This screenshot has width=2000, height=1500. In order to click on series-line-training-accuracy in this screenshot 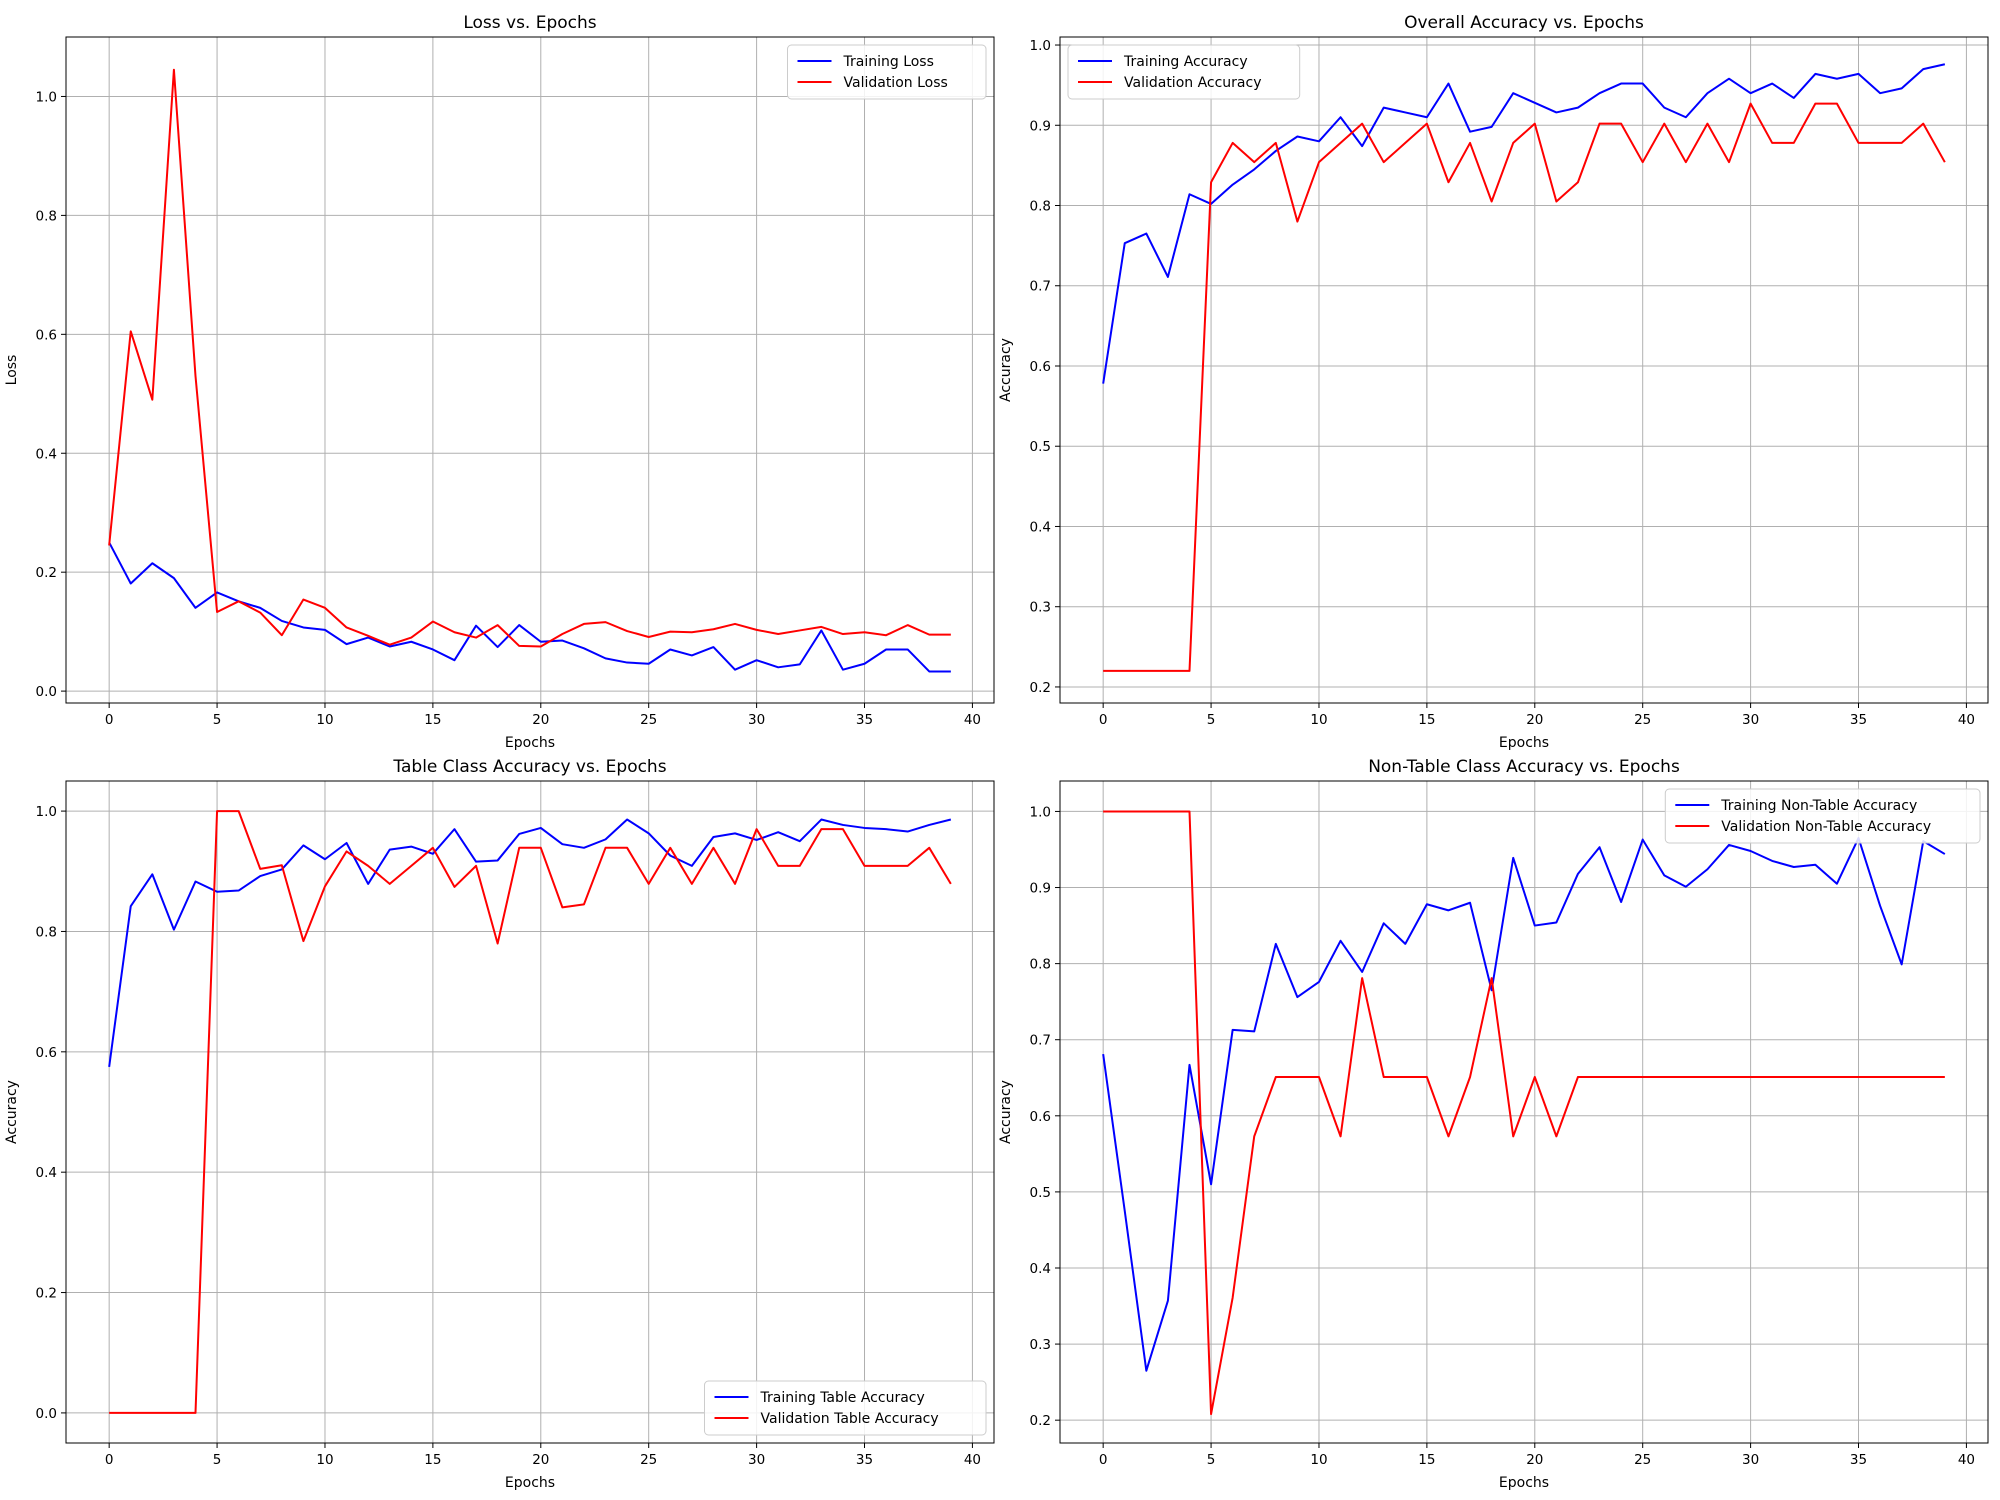, I will do `click(1524, 223)`.